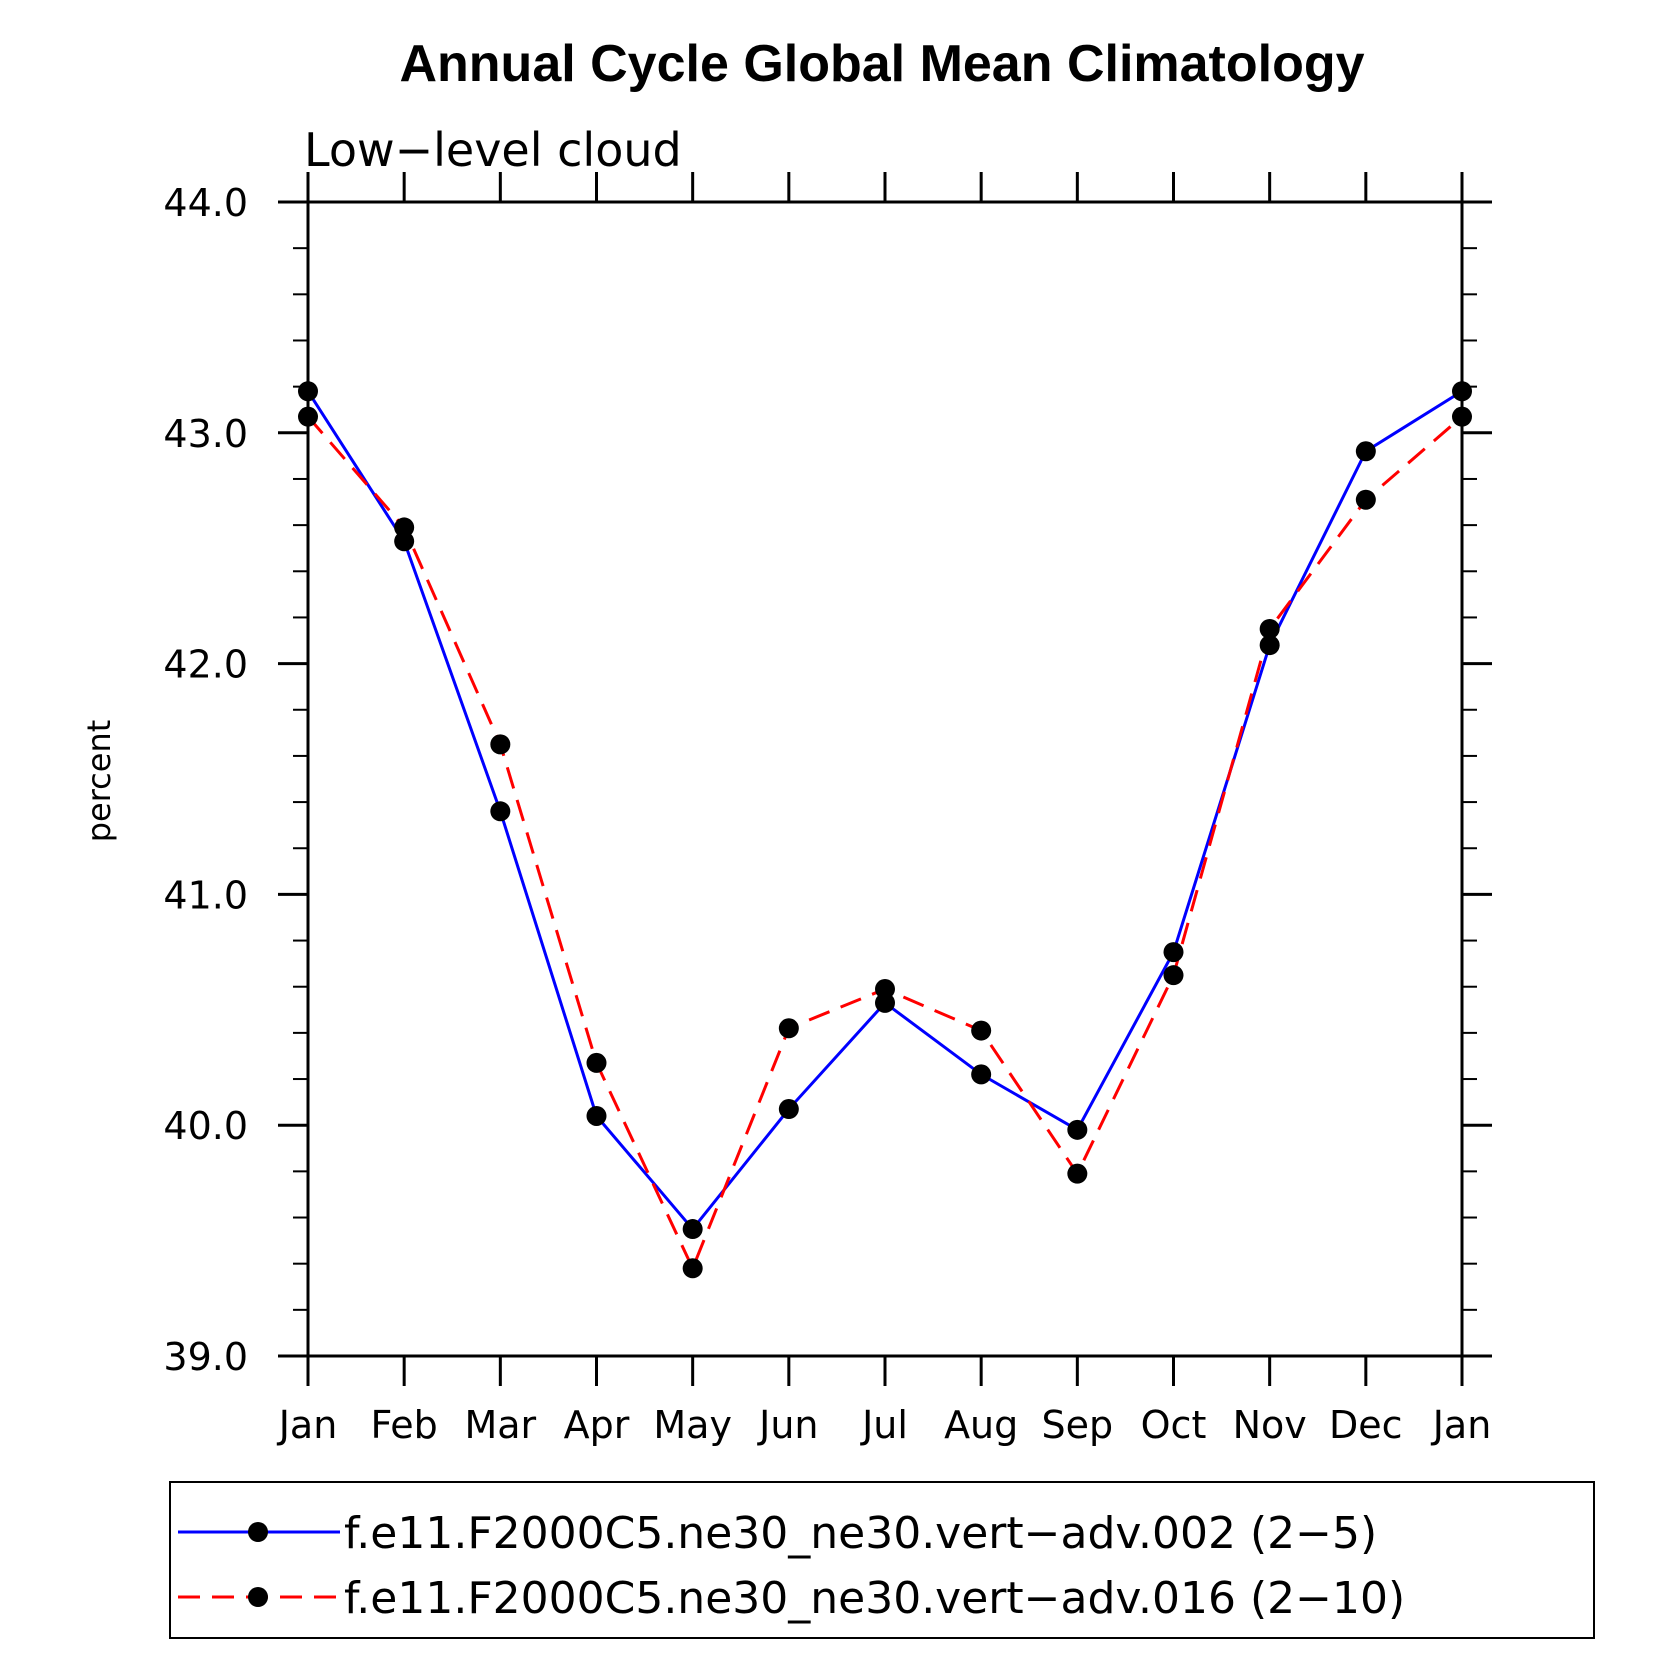 The height and width of the screenshot is (1668, 1663). I want to click on legend-box, so click(882, 1560).